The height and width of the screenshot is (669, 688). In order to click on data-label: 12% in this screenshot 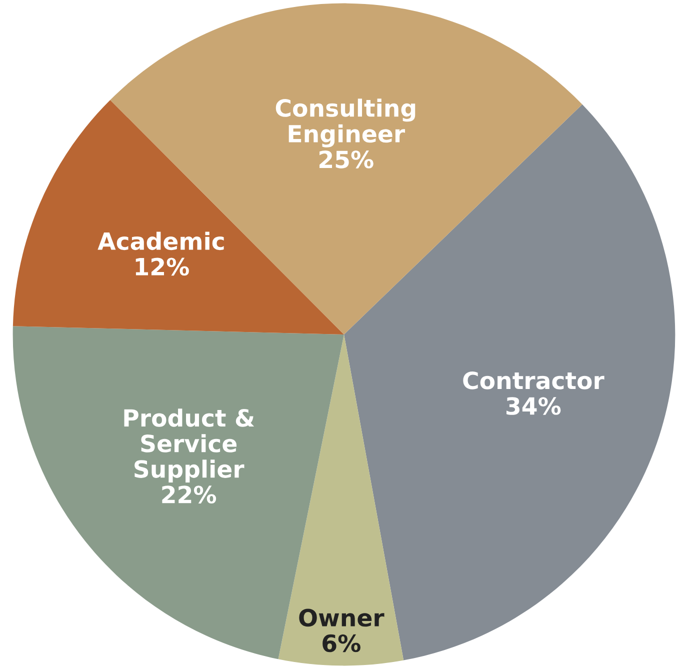, I will do `click(162, 267)`.